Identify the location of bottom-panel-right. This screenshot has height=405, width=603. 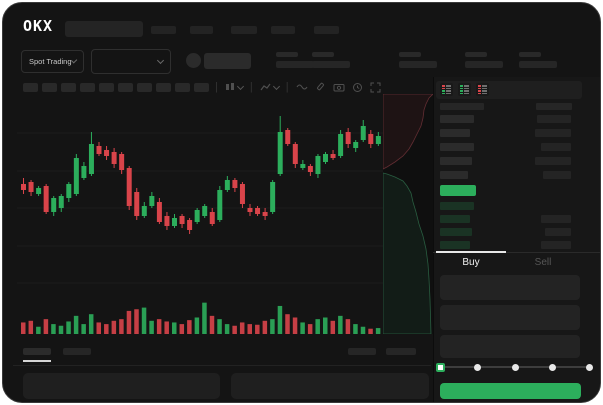
(330, 386).